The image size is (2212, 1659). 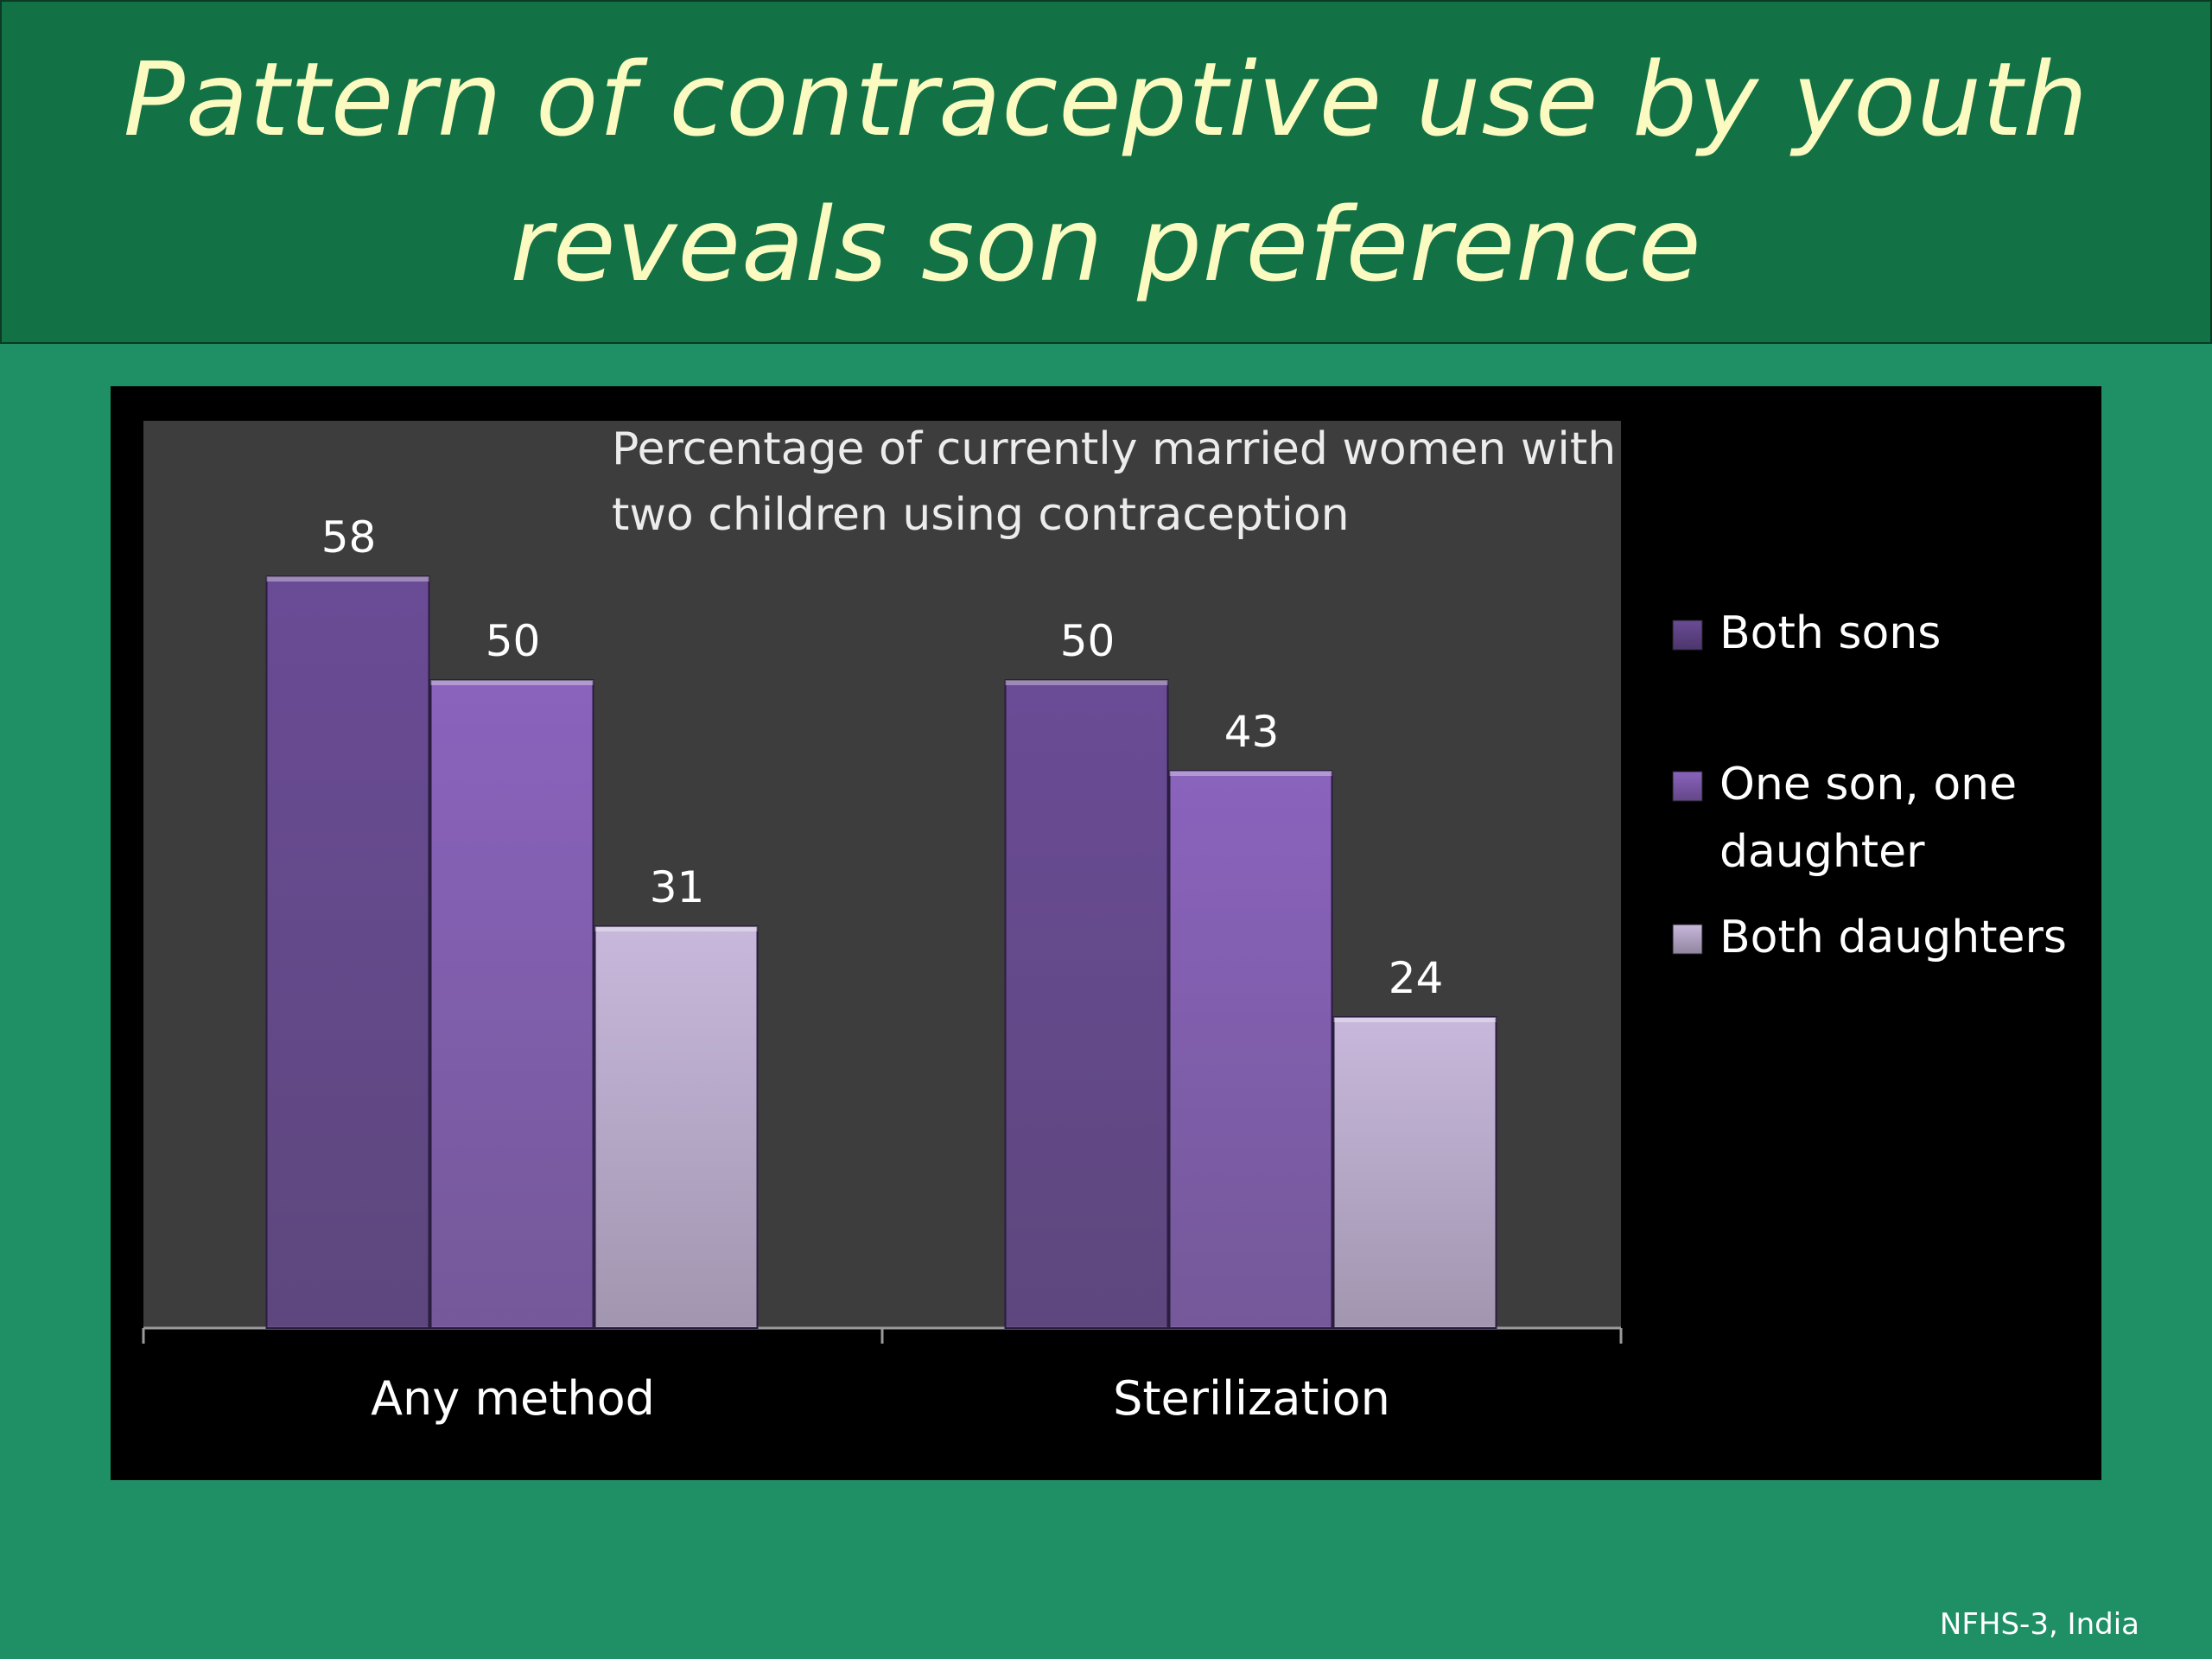 I want to click on data-label: 58, so click(x=349, y=537).